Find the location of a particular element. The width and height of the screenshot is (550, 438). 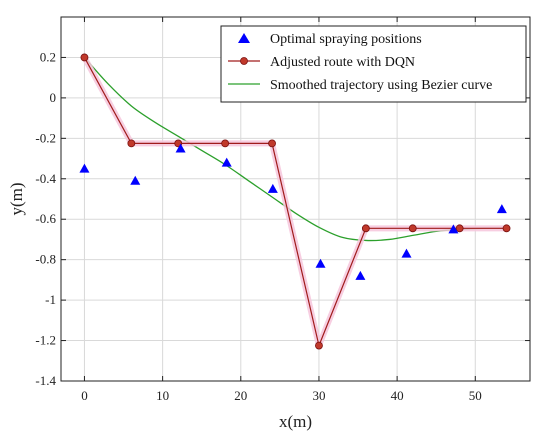

y-tick-label: -0.8 is located at coordinates (45, 259).